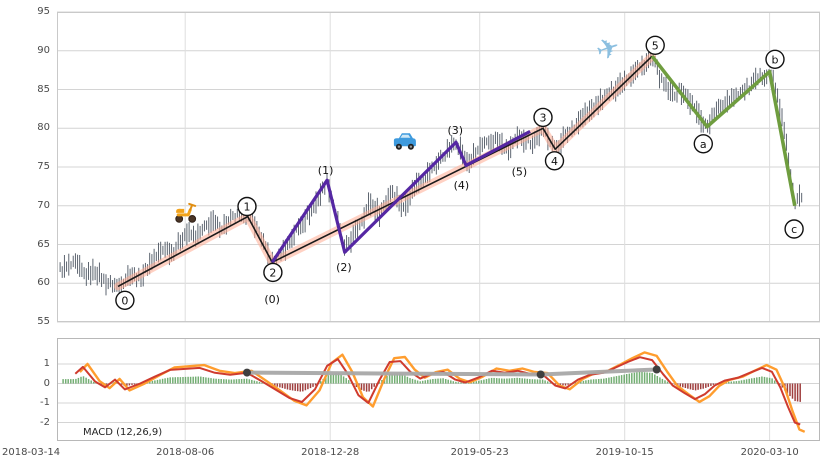 This screenshot has height=471, width=834. I want to click on x-tick-label: 2020-03-10, so click(769, 452).